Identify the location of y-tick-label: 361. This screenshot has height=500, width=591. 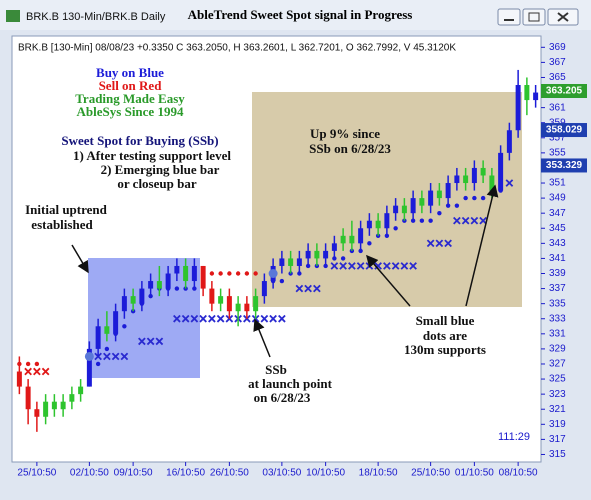
(557, 107).